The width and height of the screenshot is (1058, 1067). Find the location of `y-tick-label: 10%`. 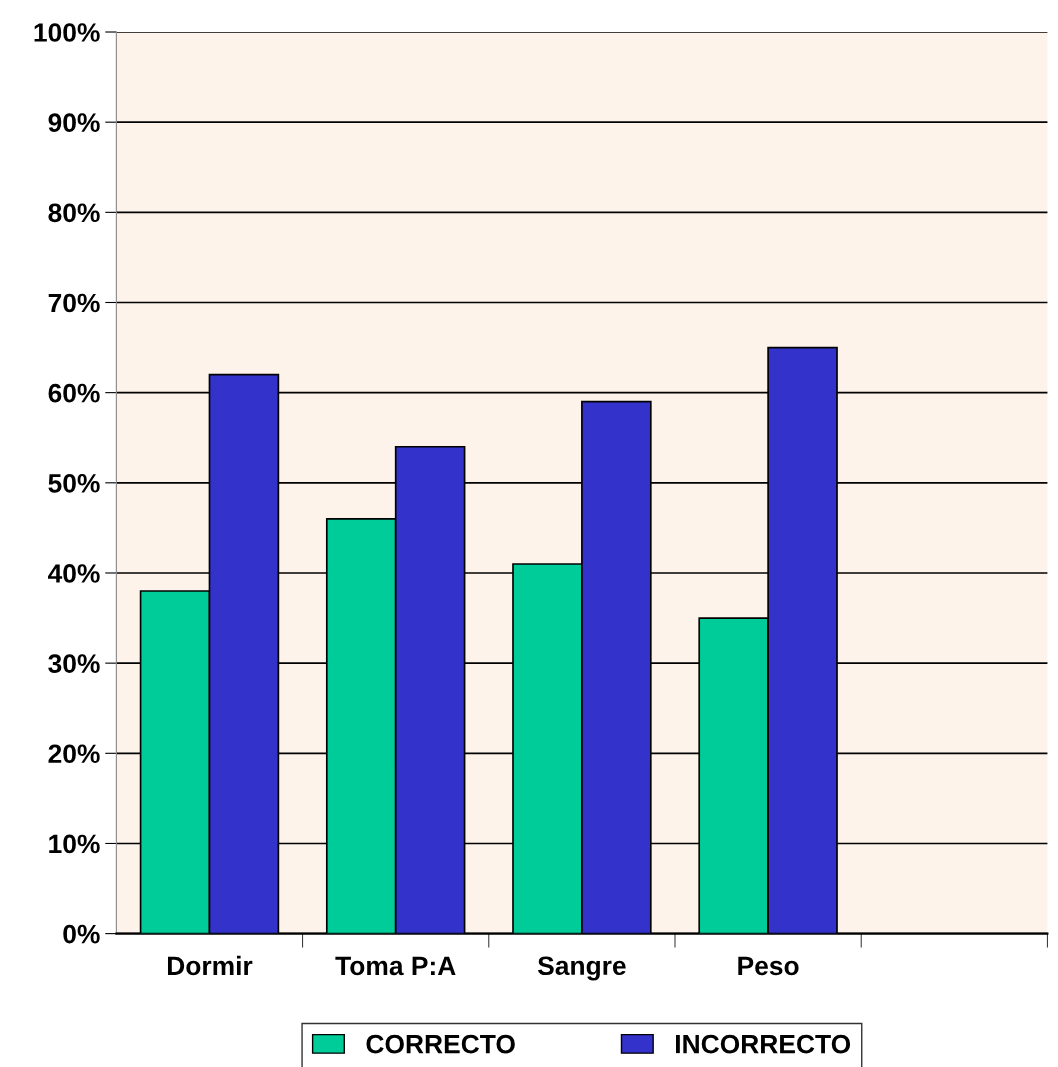

y-tick-label: 10% is located at coordinates (74, 844).